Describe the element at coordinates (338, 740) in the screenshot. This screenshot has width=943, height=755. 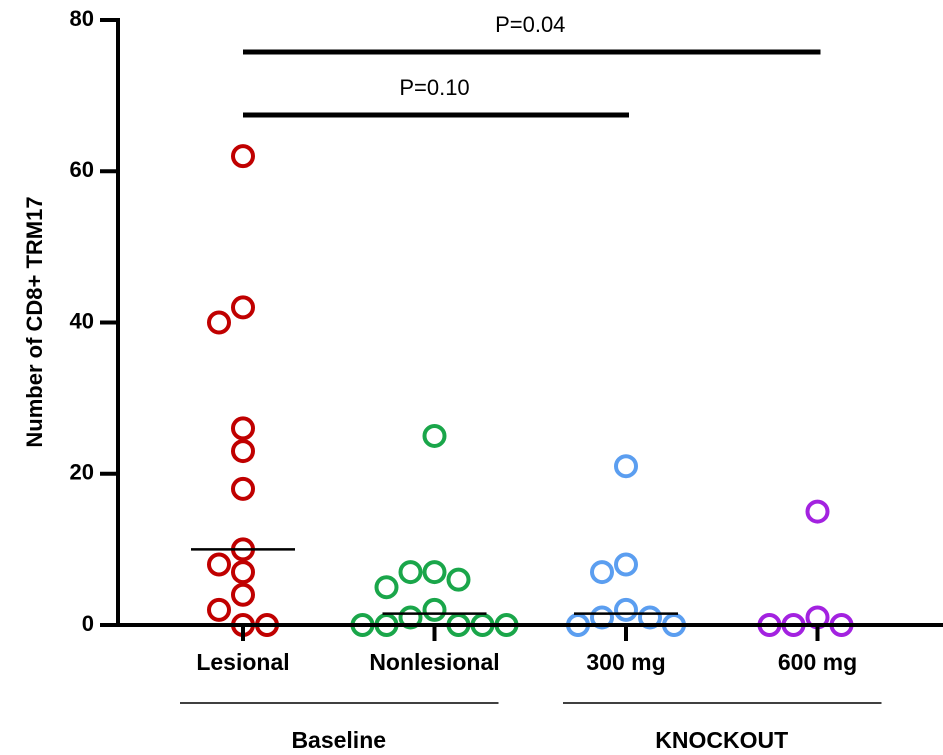
I see `group-label: Baseline` at that location.